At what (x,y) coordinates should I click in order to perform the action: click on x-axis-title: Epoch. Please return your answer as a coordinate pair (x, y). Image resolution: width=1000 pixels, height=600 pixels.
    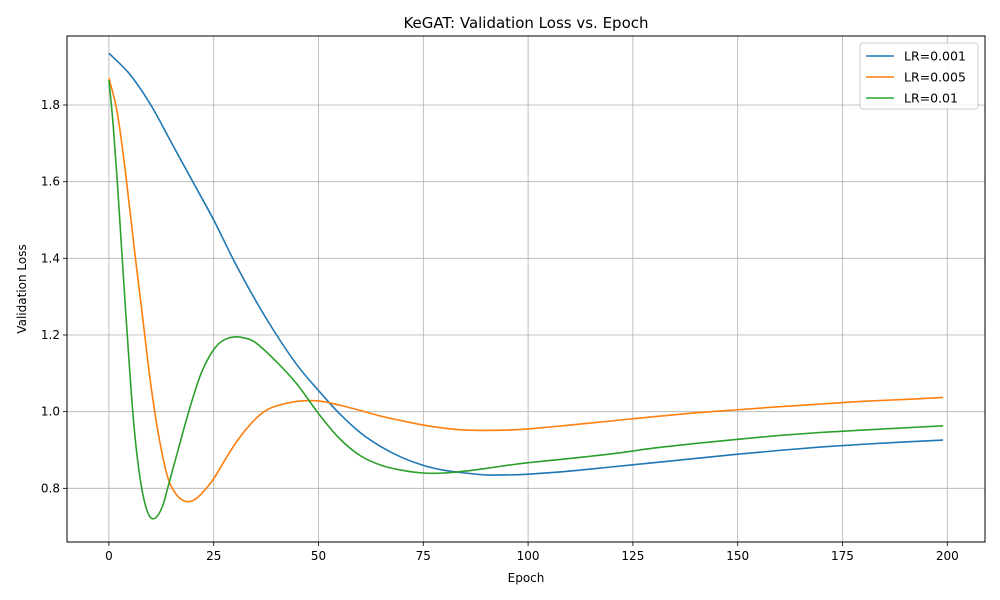
    Looking at the image, I should click on (526, 578).